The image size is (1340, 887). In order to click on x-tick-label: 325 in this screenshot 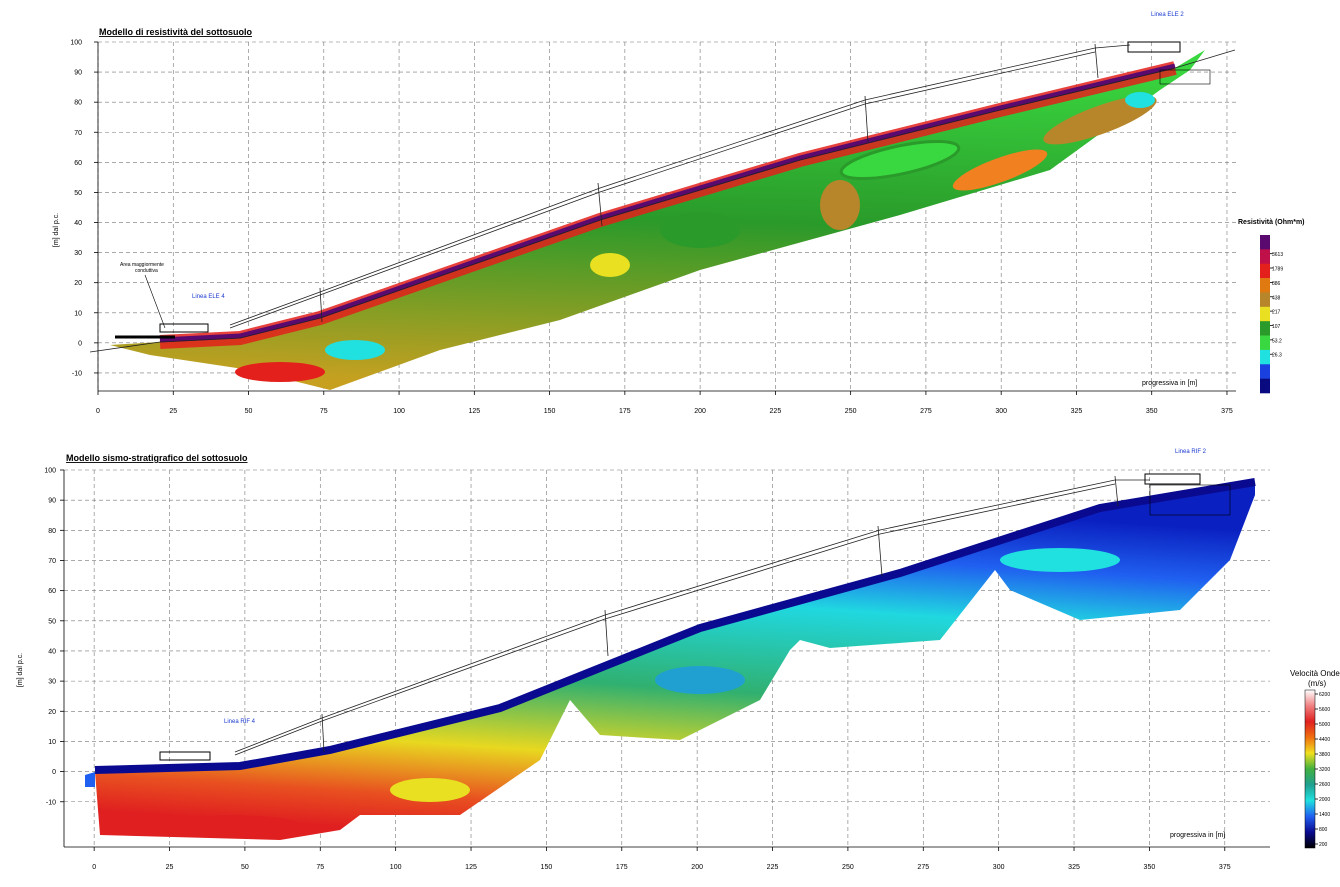, I will do `click(1074, 867)`.